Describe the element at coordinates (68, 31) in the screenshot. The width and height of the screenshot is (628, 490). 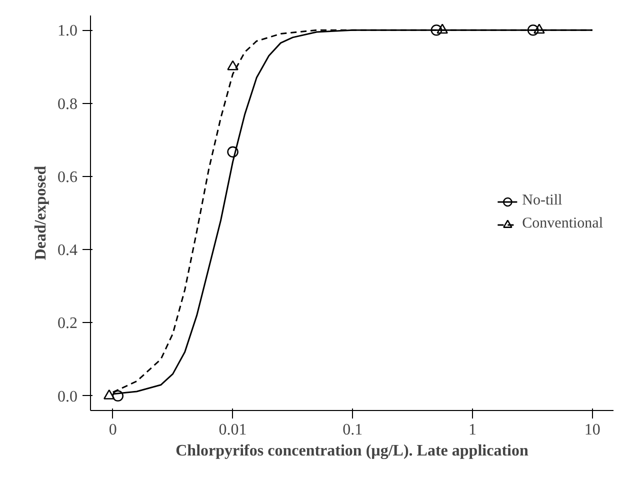
I see `y-tick-label: 1.0` at that location.